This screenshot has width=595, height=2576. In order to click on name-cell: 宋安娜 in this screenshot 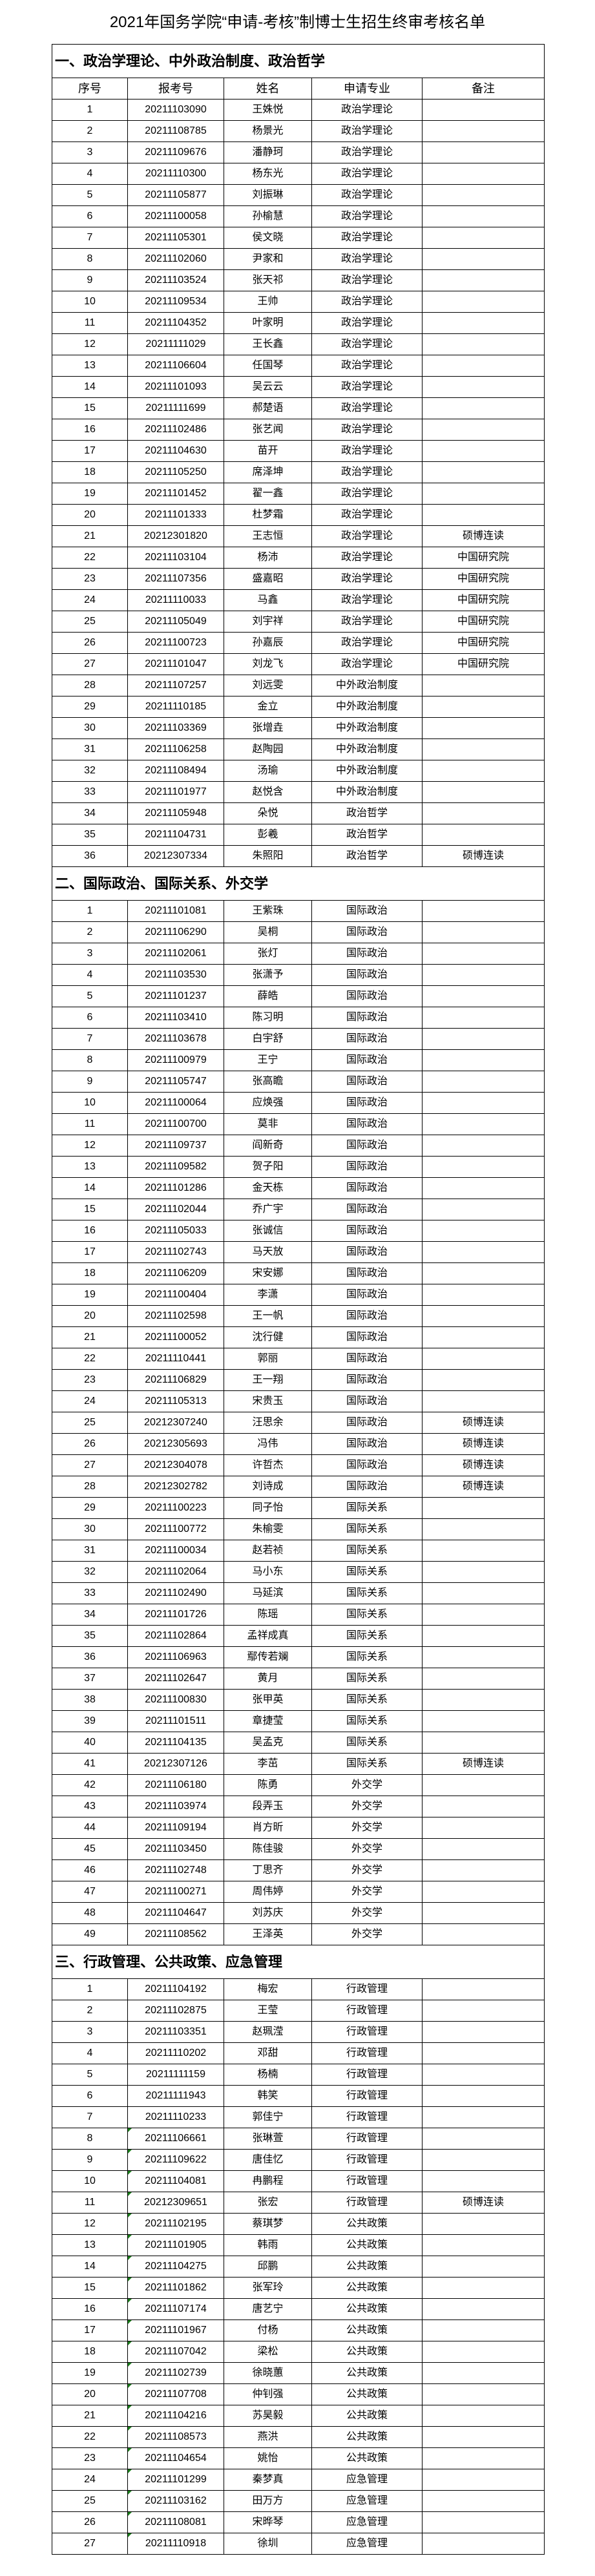, I will do `click(268, 1273)`.